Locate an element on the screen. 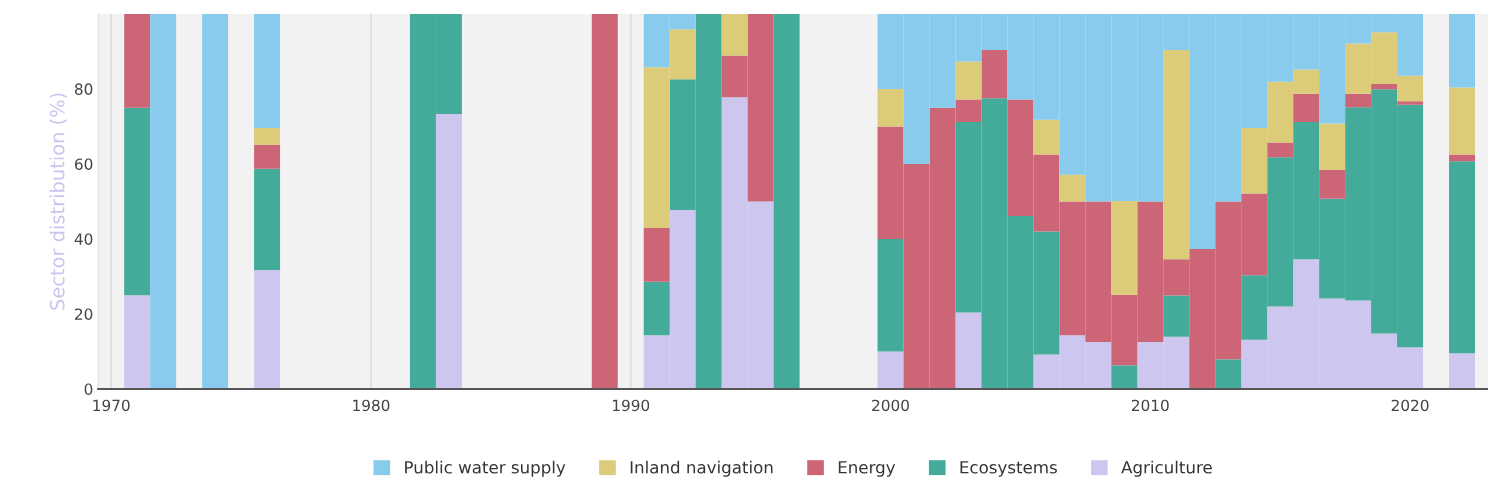 Image resolution: width=1488 pixels, height=479 pixels. y-axis-title: Sector distribution (%) is located at coordinates (58, 201).